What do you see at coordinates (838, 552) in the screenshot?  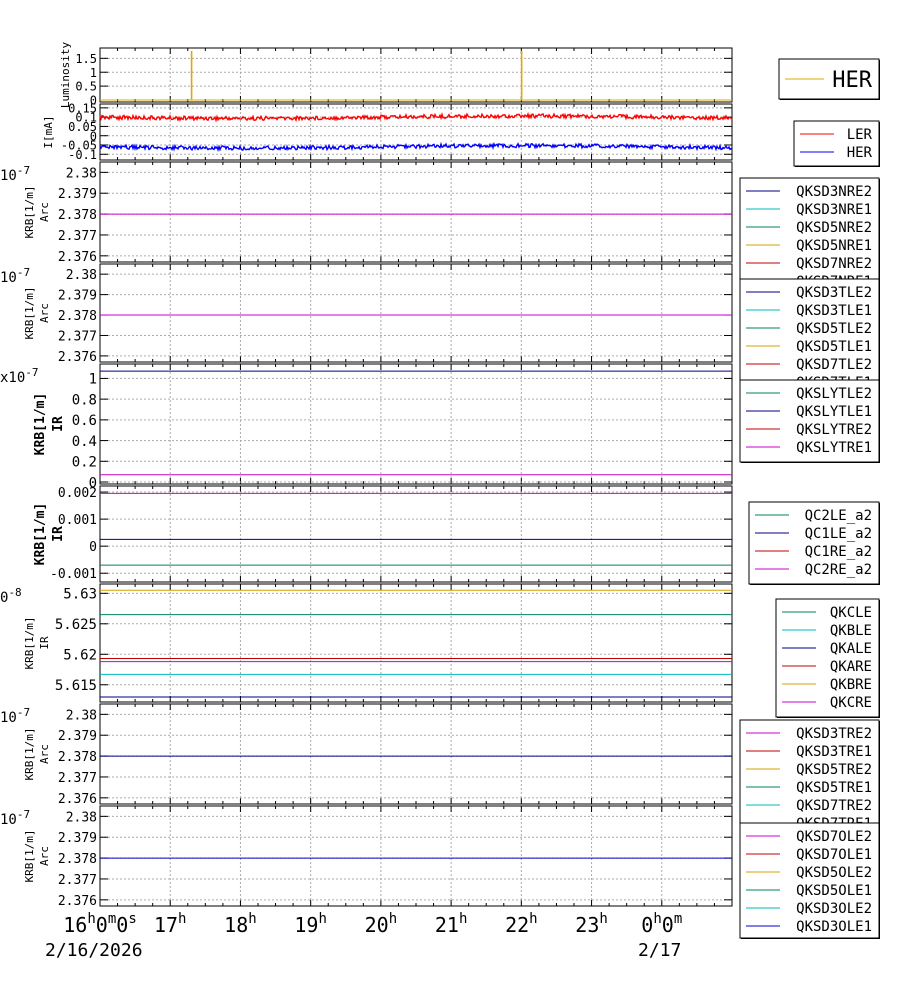 I see `legend-label: QC1RE_a2` at bounding box center [838, 552].